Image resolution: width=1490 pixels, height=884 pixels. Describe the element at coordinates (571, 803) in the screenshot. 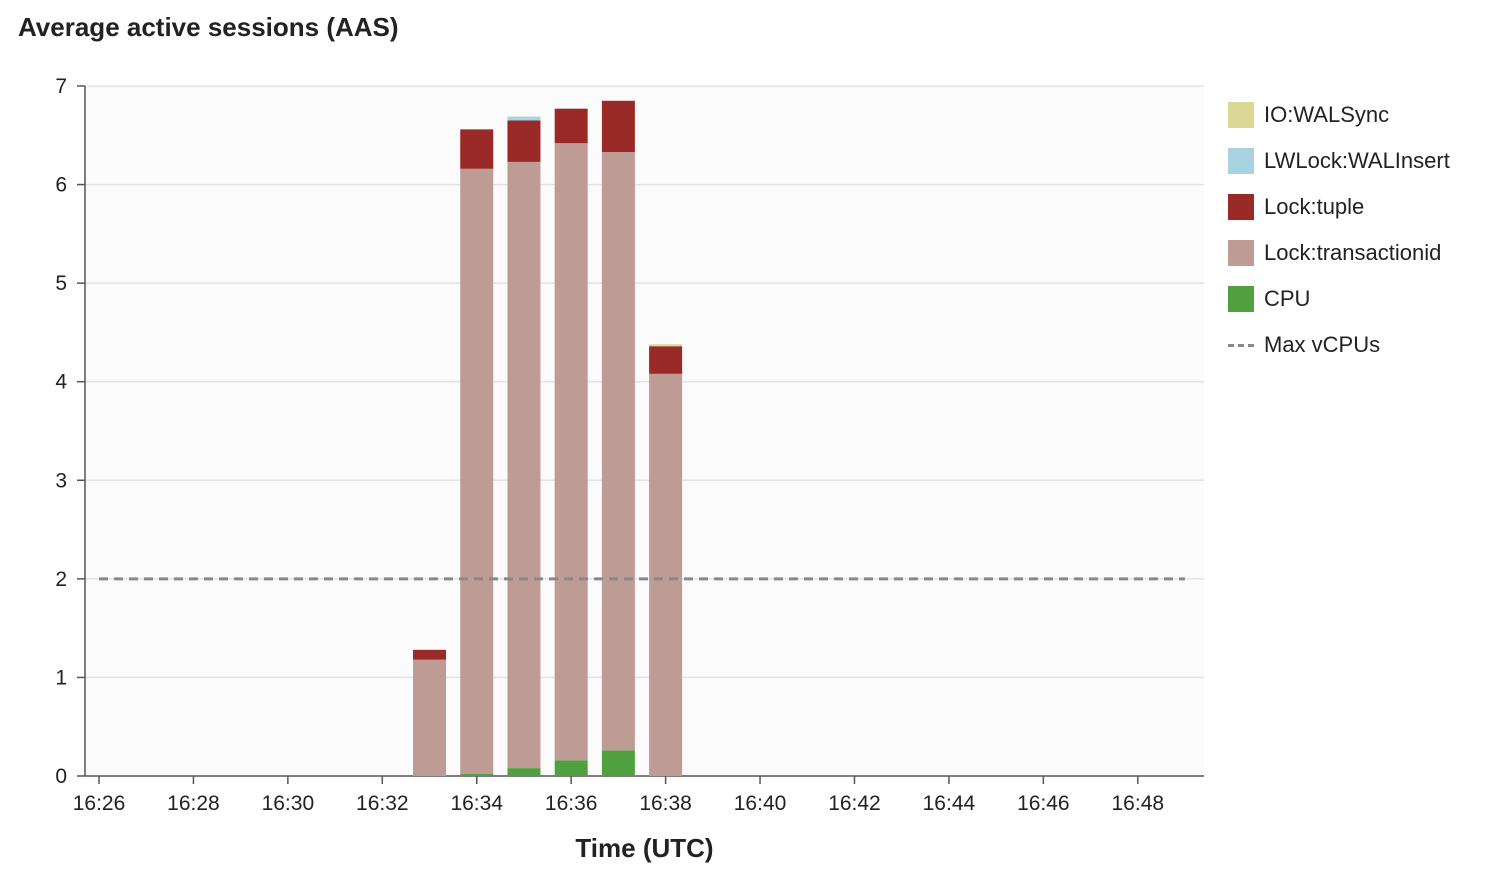

I see `x-tick-label-16-36: 16:36` at that location.